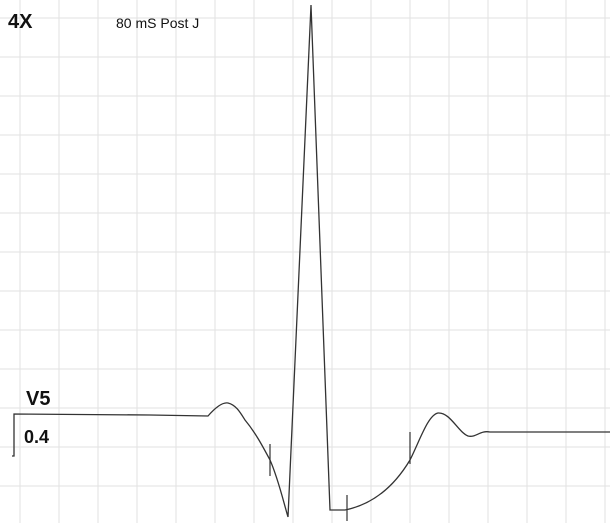 The width and height of the screenshot is (610, 523). Describe the element at coordinates (36, 437) in the screenshot. I see `lead-value: 0.4` at that location.